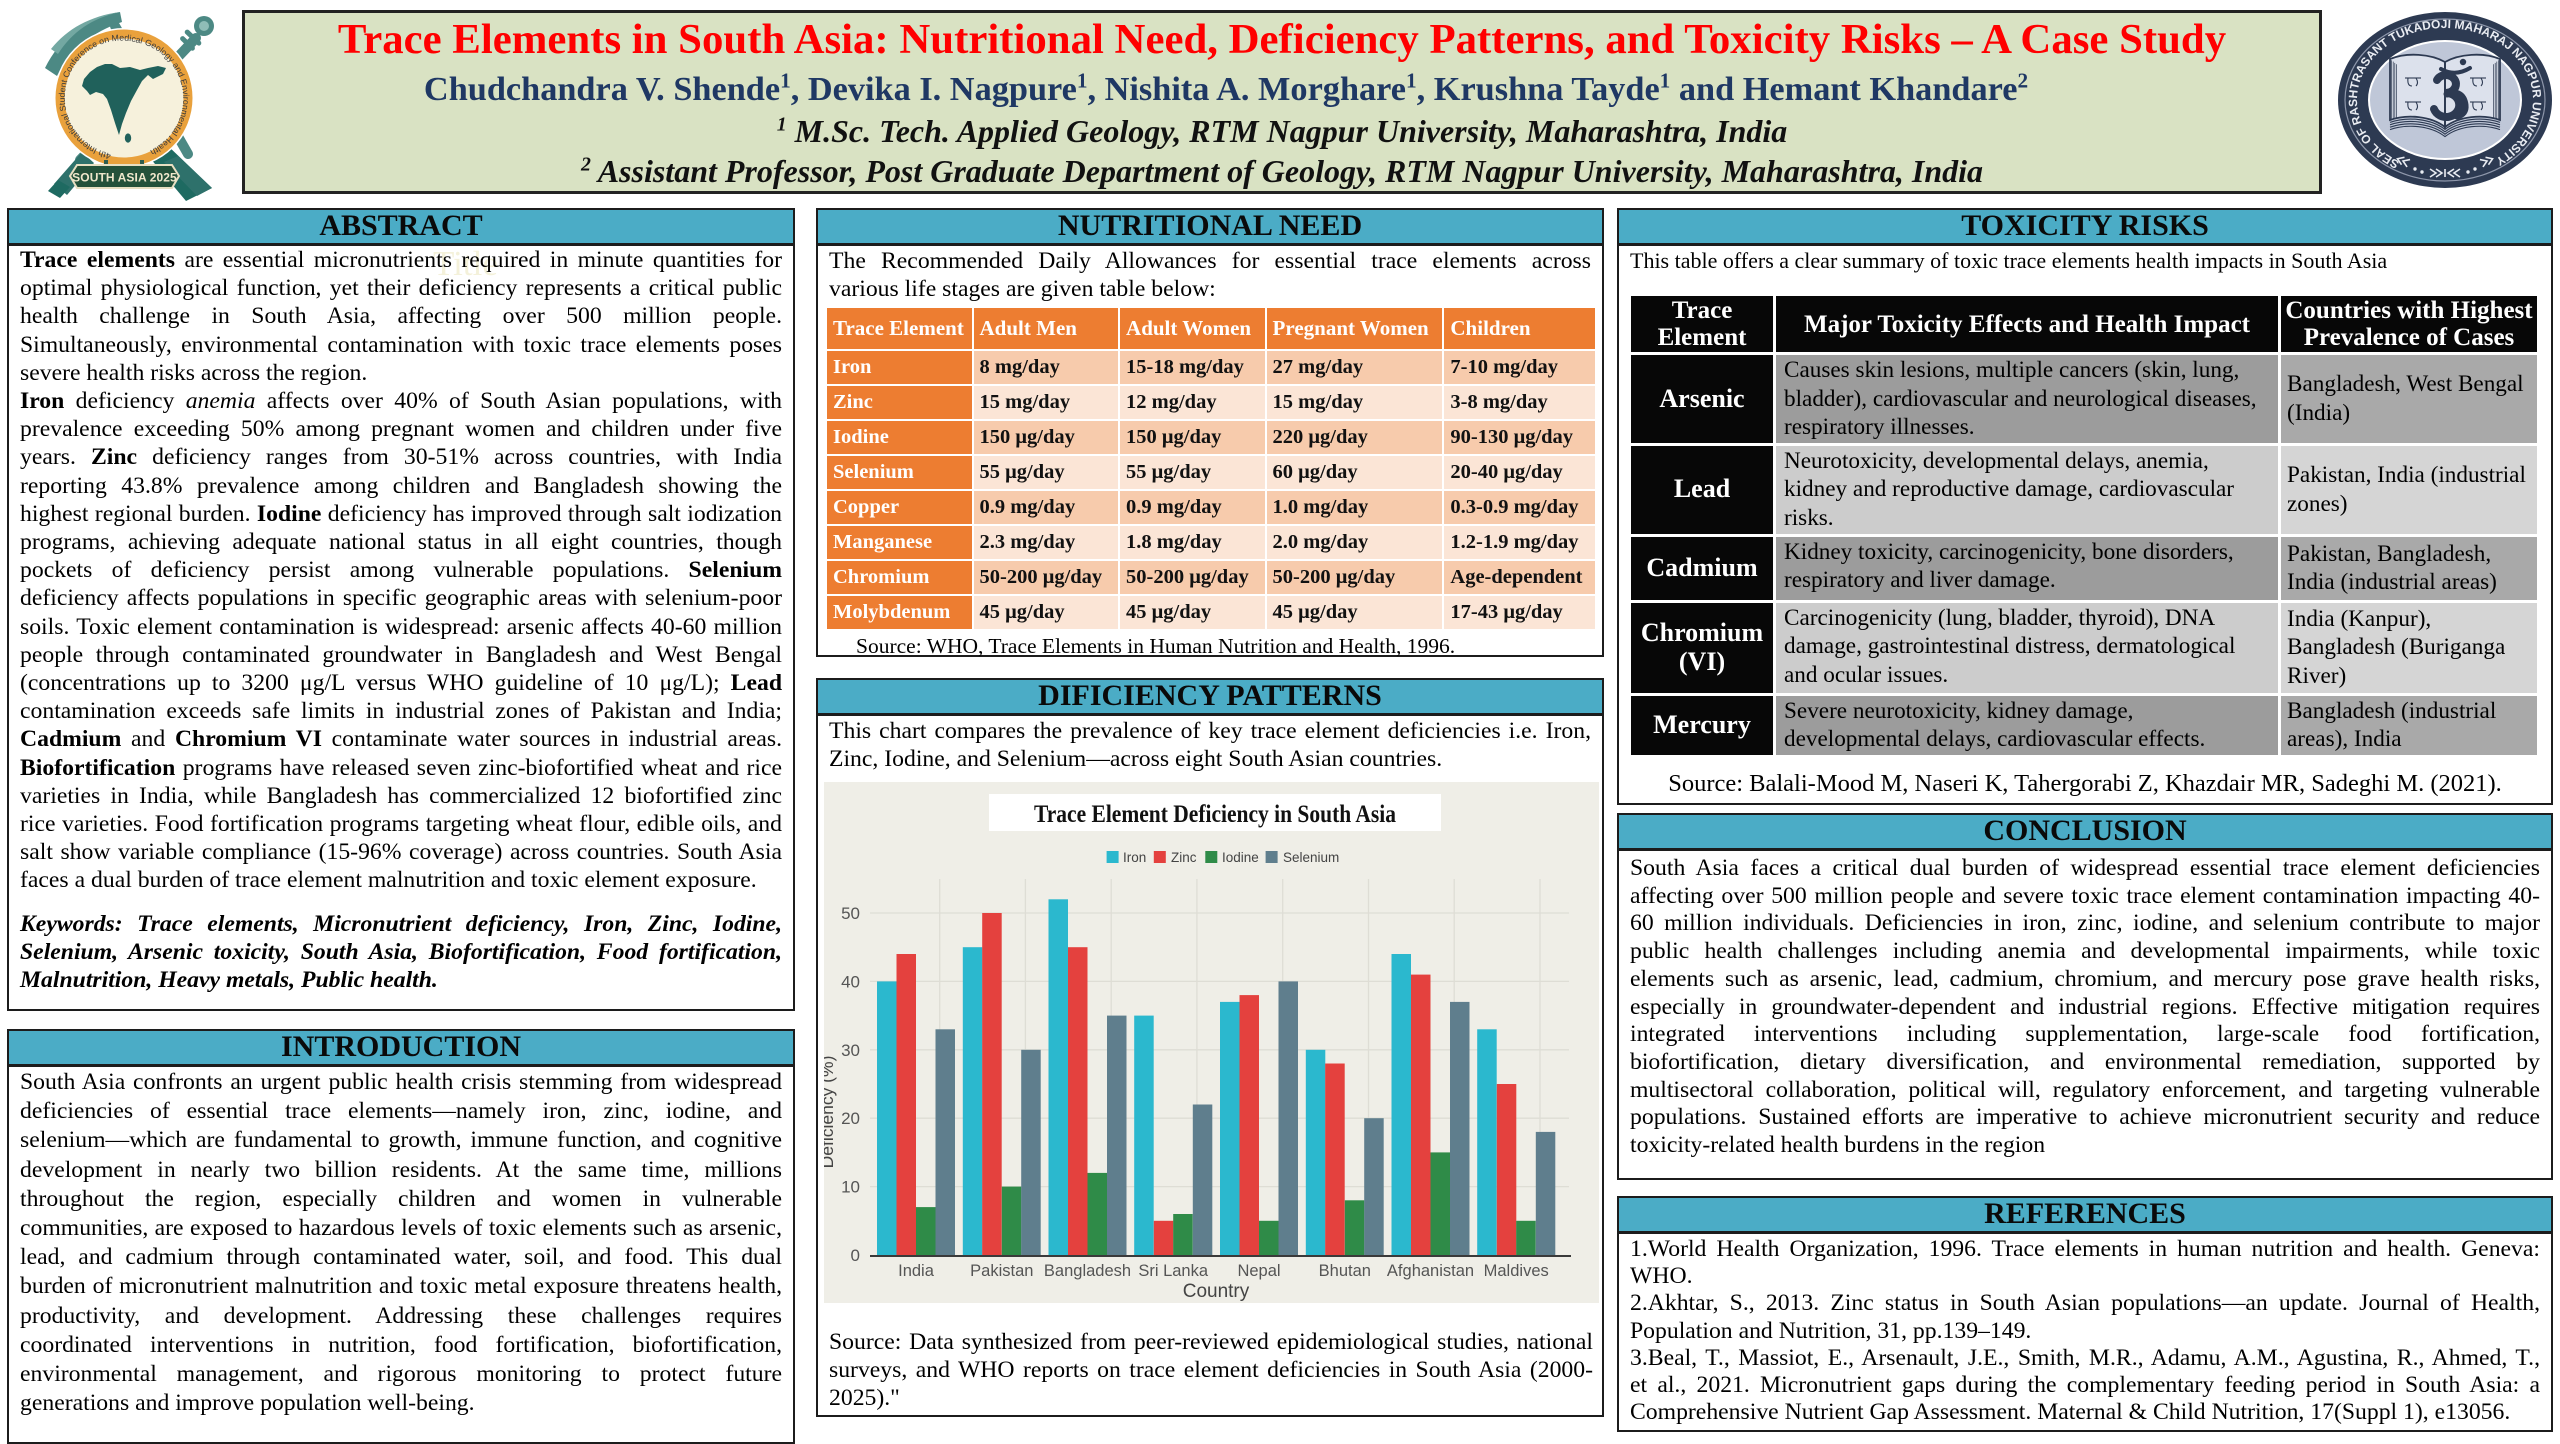  I want to click on svg-text: Iodine, so click(1240, 857).